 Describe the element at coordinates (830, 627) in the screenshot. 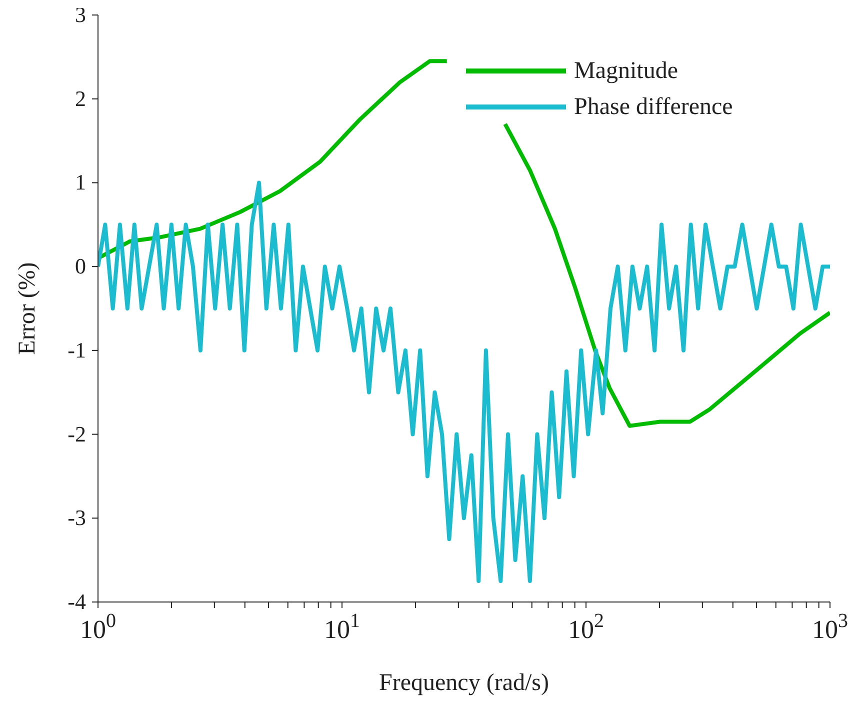

I see `x-tick-label: 10$^{3}$` at that location.